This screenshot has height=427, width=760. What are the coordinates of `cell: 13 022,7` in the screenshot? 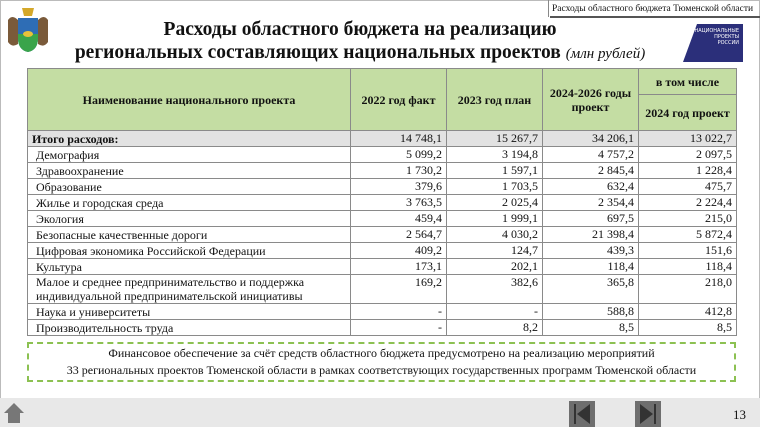 It's located at (687, 138).